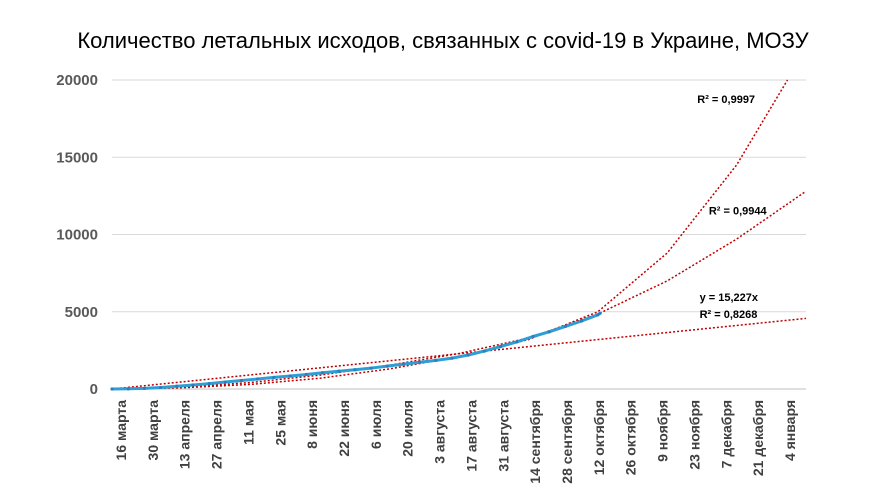  What do you see at coordinates (121, 430) in the screenshot?
I see `x-tick-label: 16 марта` at bounding box center [121, 430].